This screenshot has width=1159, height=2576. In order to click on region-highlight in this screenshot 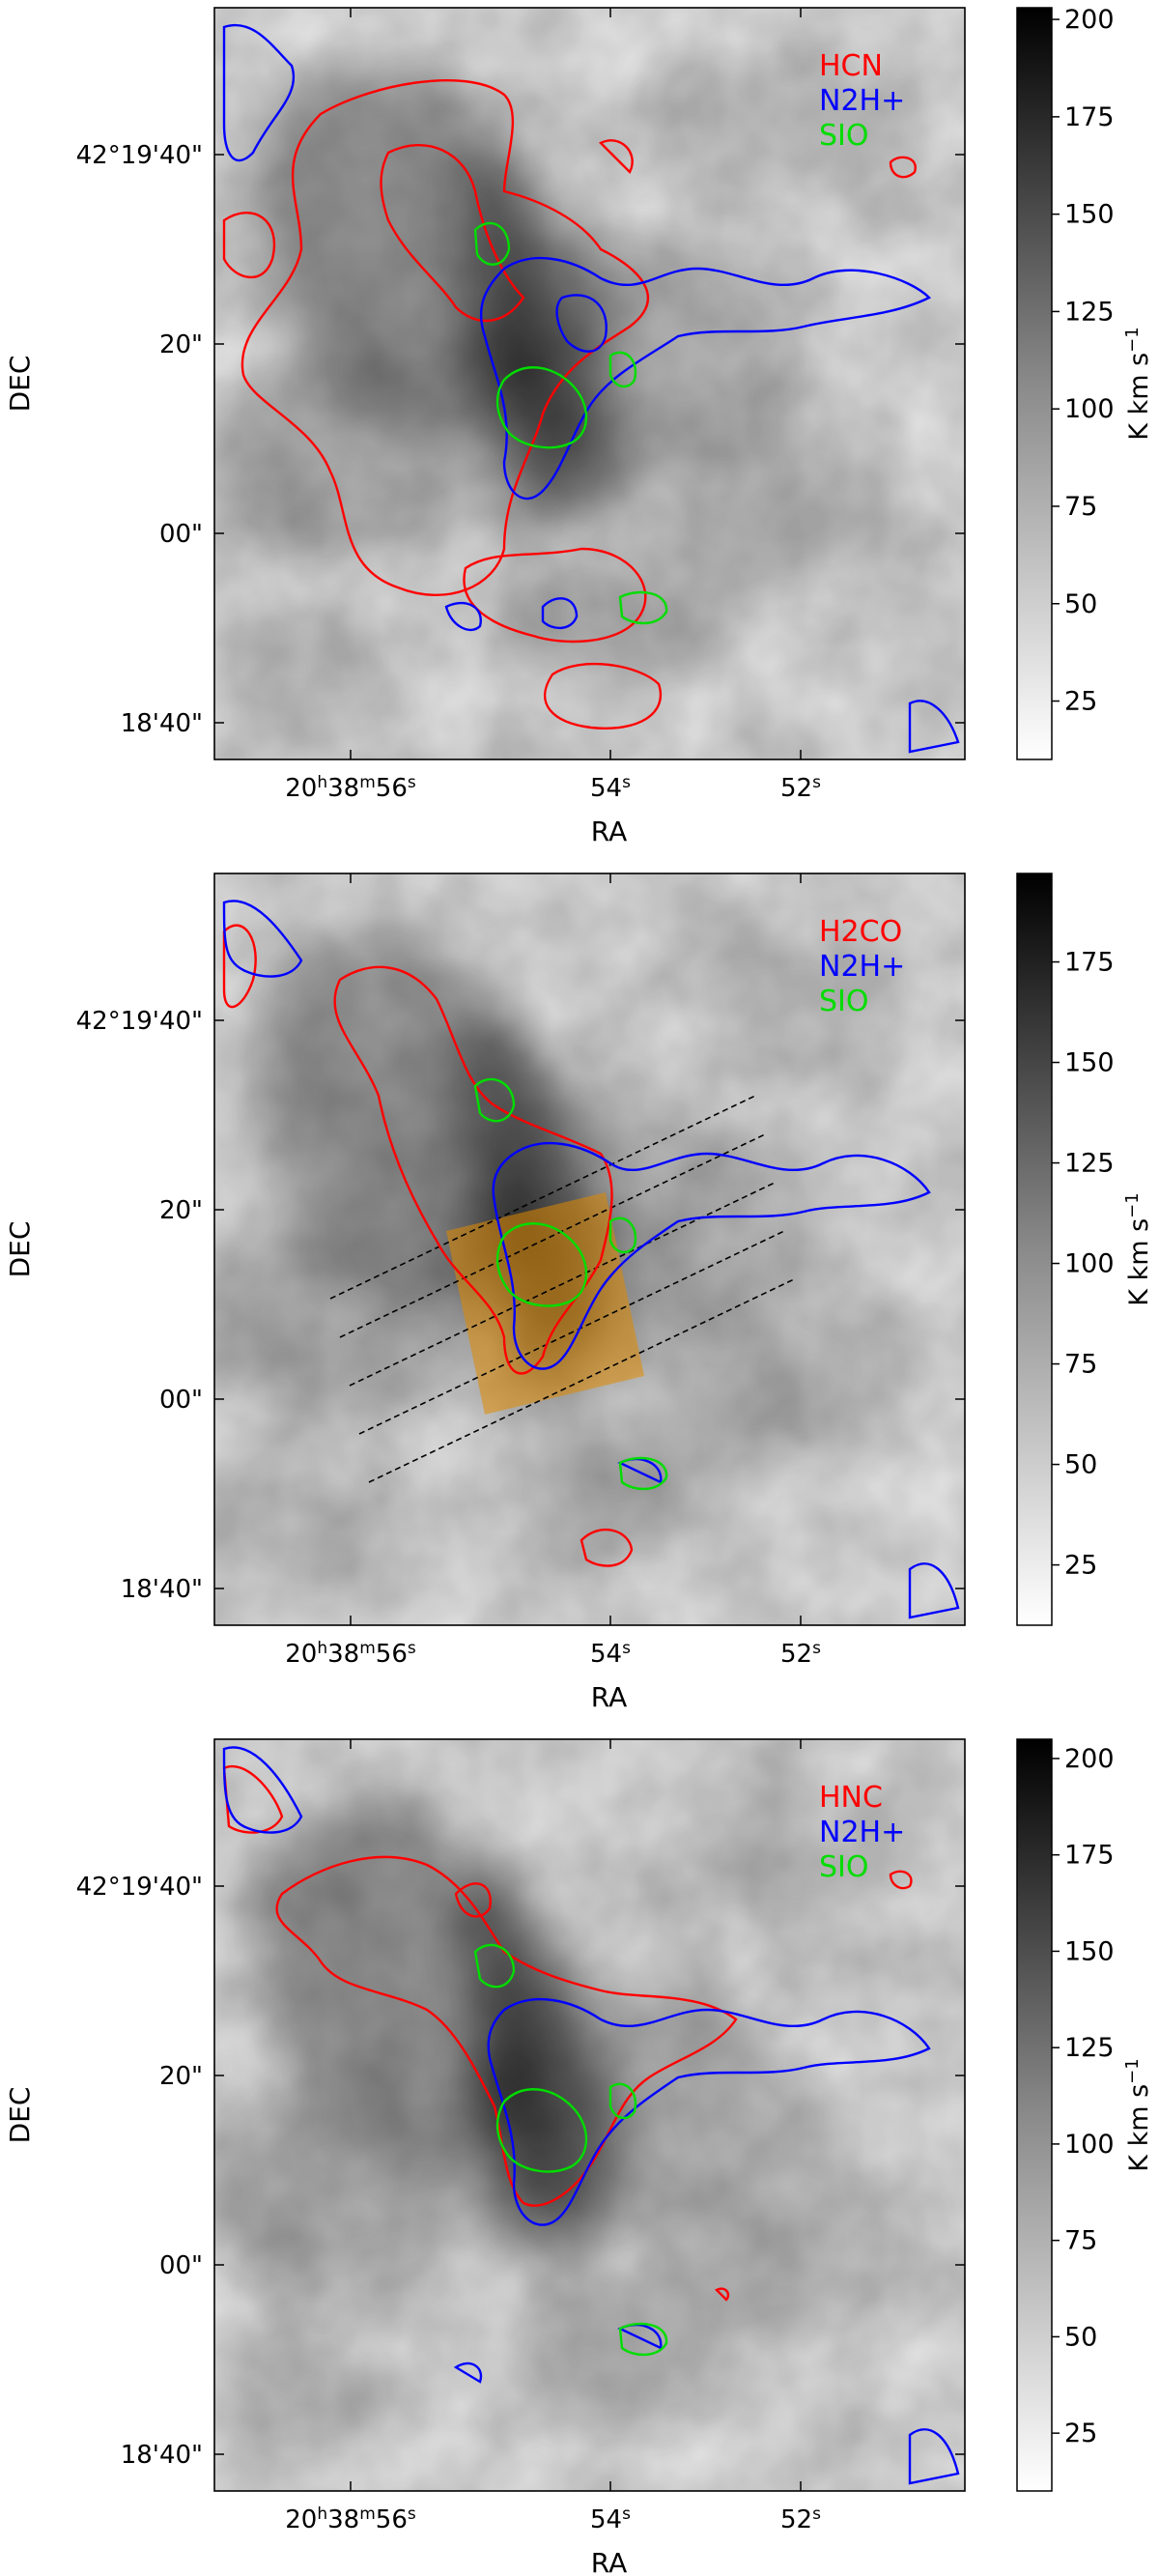, I will do `click(545, 1304)`.